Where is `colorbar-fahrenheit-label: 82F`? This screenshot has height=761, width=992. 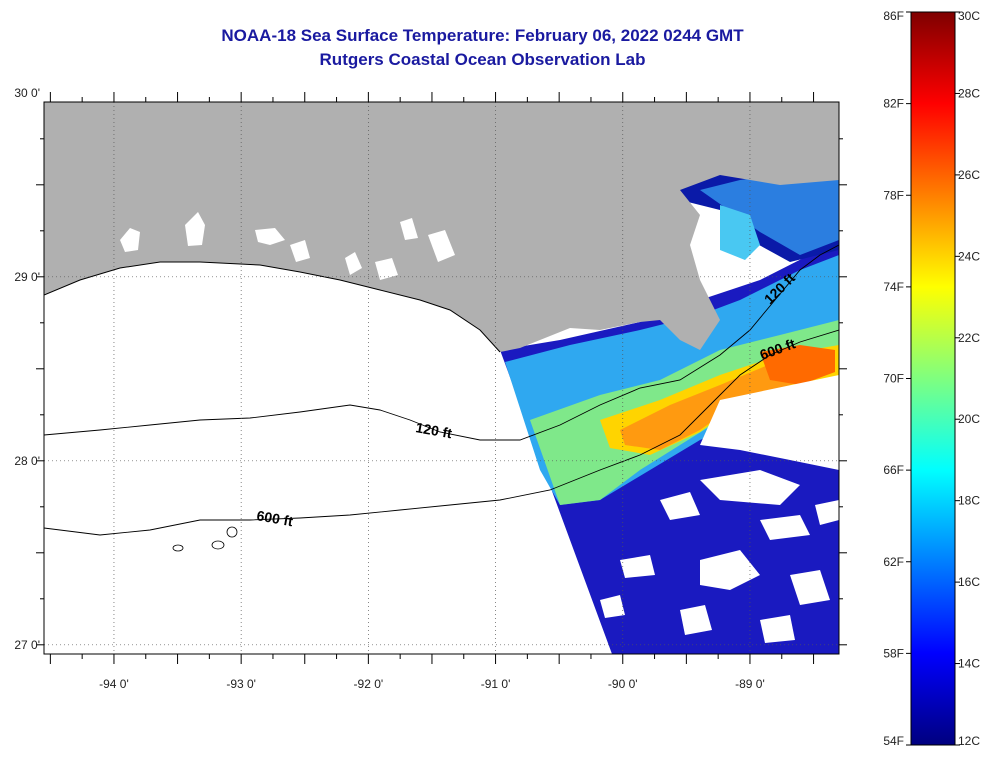 colorbar-fahrenheit-label: 82F is located at coordinates (893, 104).